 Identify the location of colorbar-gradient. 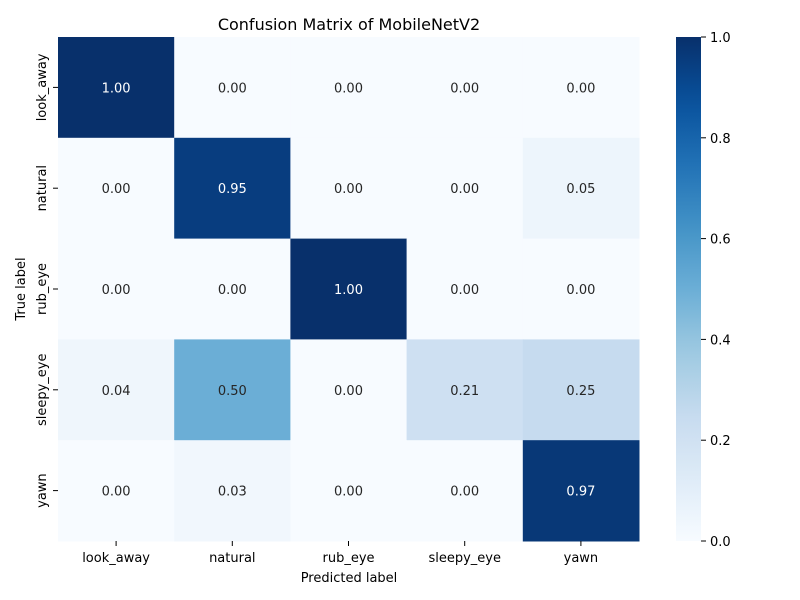
(688, 289).